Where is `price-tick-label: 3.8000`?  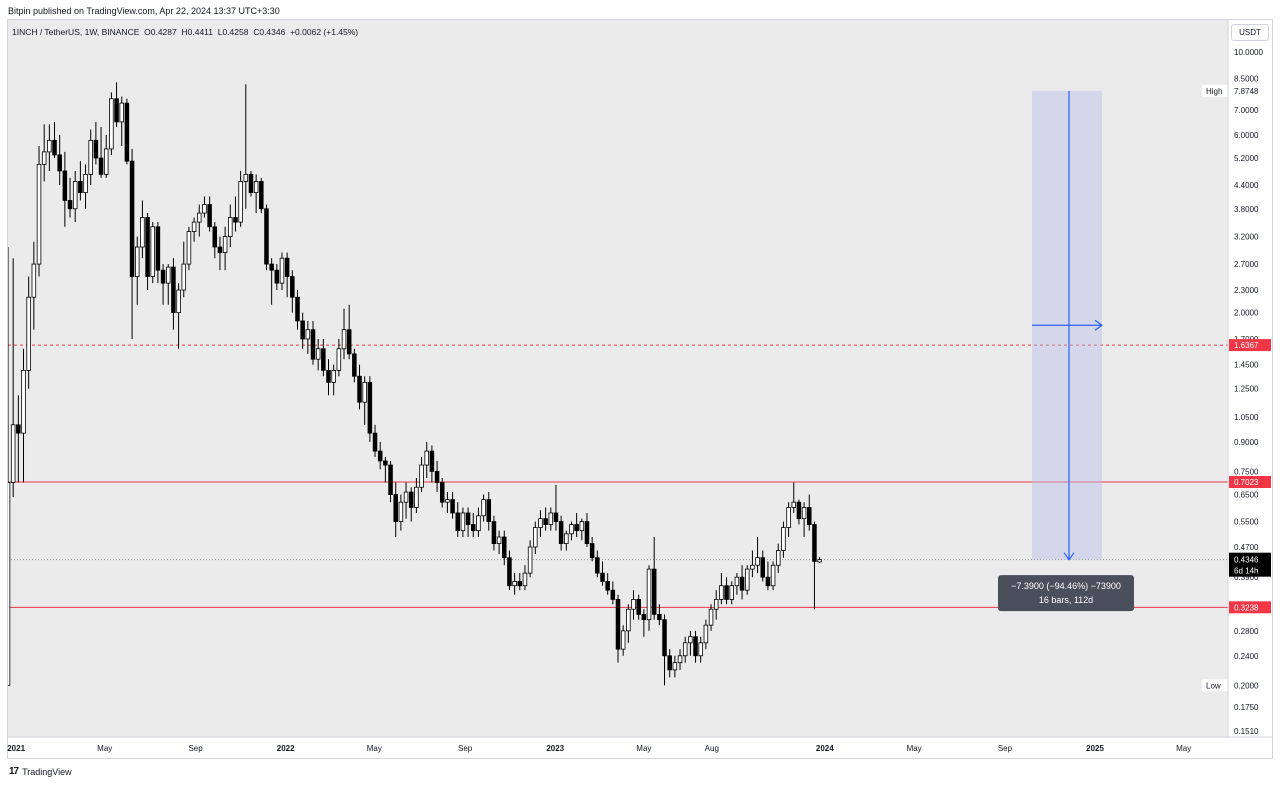
price-tick-label: 3.8000 is located at coordinates (1246, 209).